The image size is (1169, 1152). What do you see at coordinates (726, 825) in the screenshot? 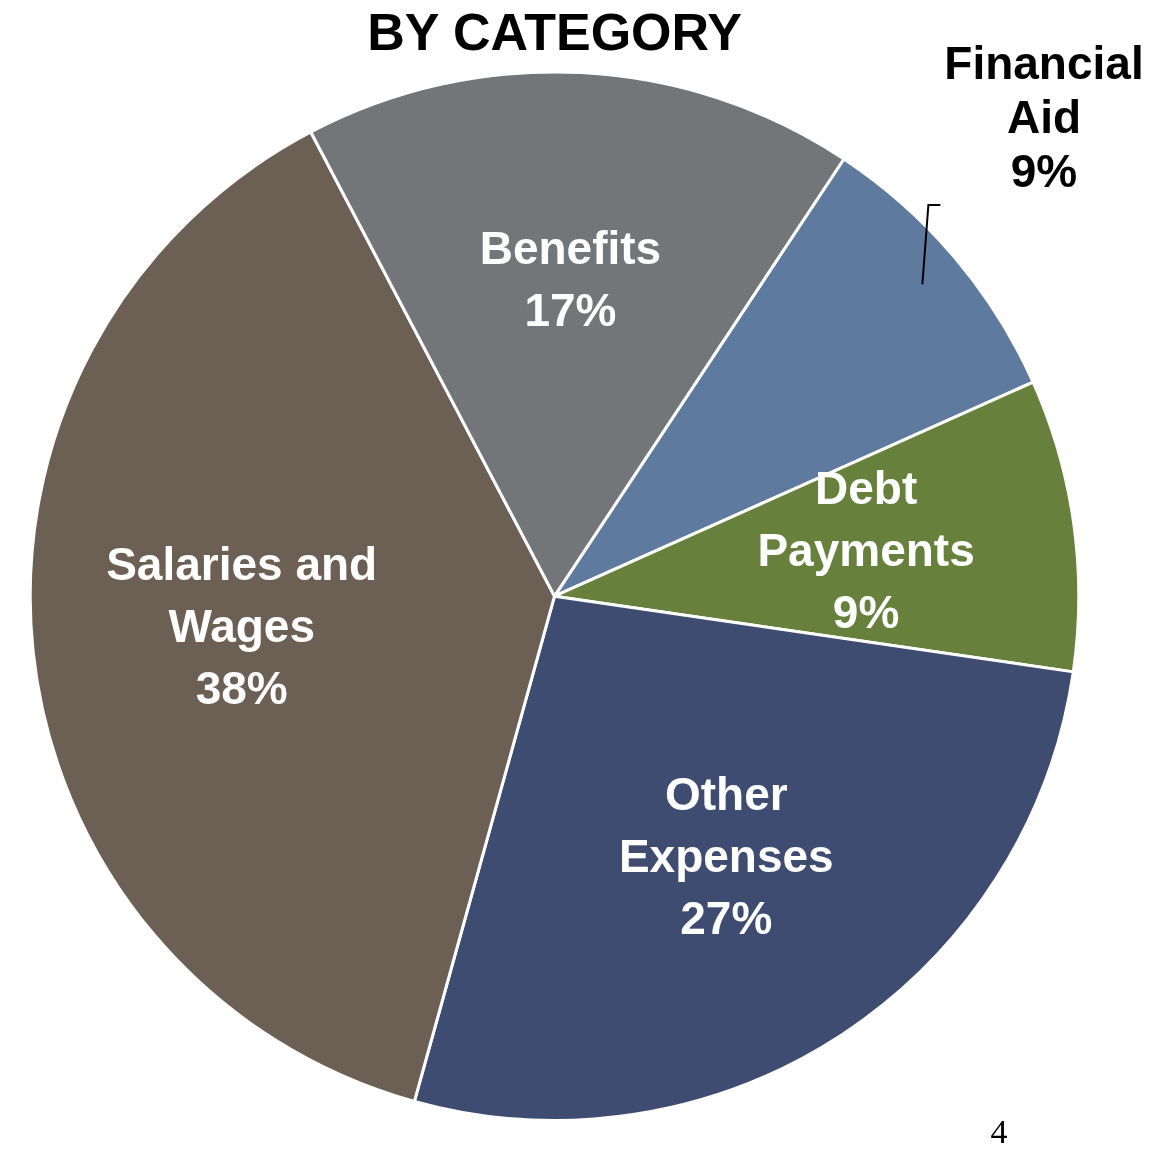
I see `slice-label: Other Expenses` at bounding box center [726, 825].